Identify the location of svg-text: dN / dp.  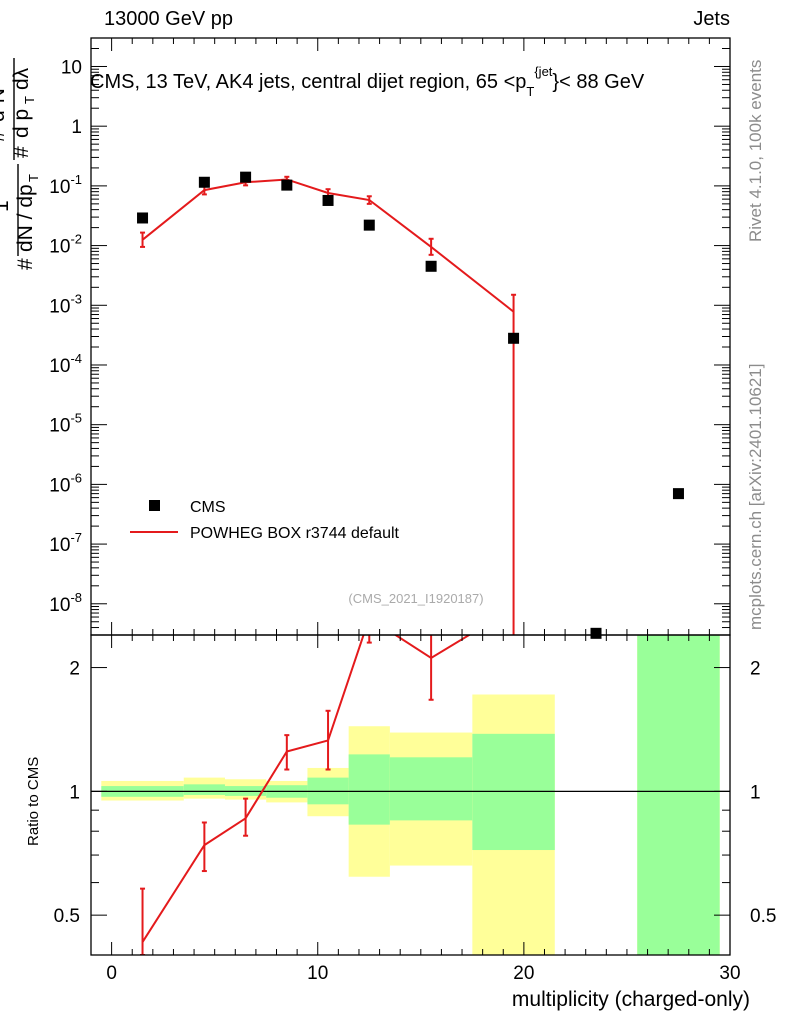
(25, 218).